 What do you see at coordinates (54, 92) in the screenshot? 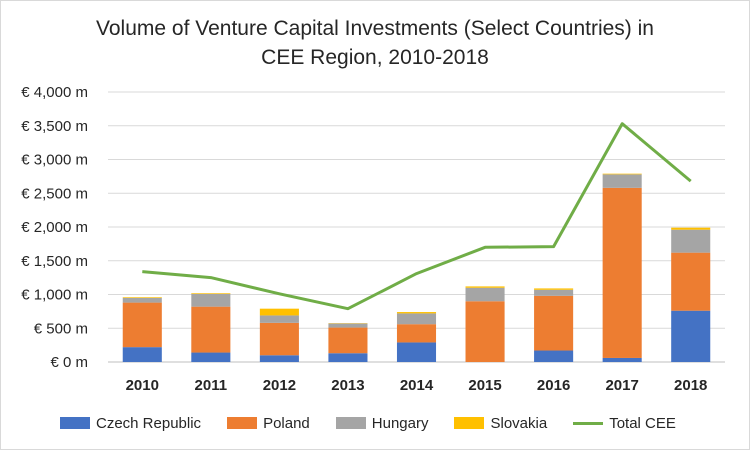
I see `y-tick-label: € 4,000 m` at bounding box center [54, 92].